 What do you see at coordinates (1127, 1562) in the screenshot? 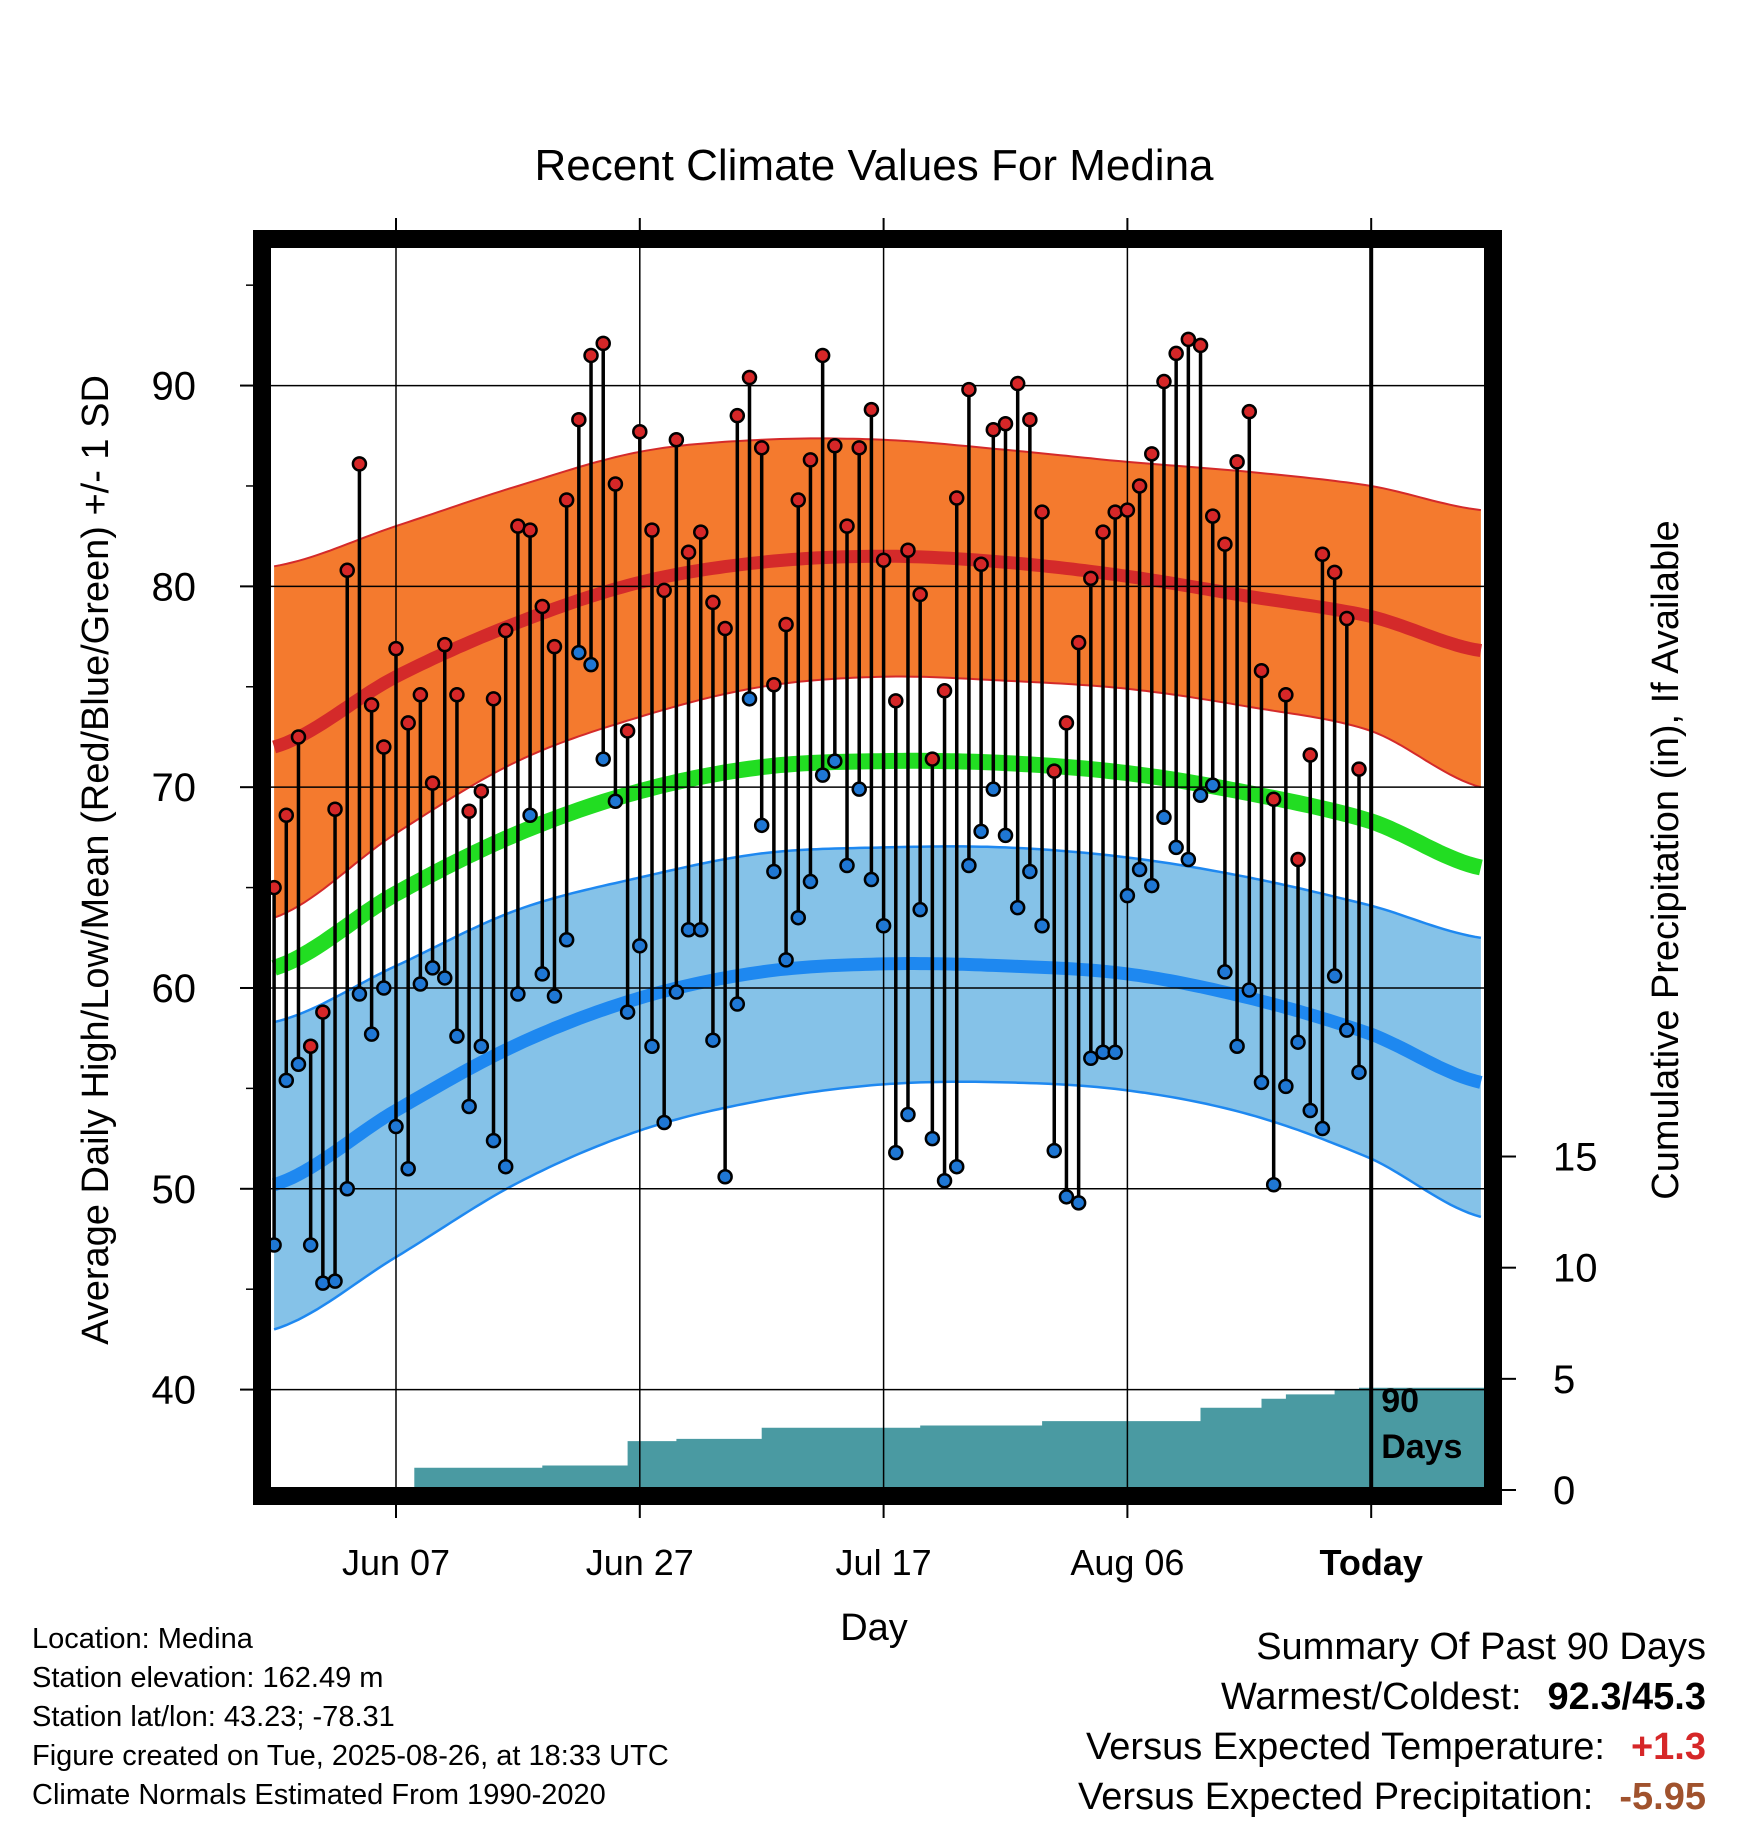
I see `x-tick-label: Aug 06` at bounding box center [1127, 1562].